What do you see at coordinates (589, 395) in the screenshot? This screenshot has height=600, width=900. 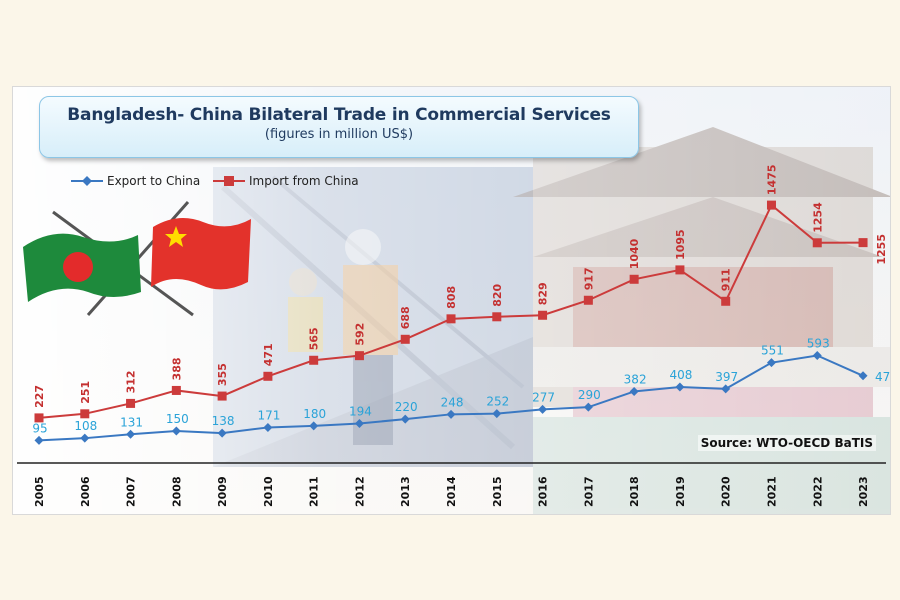 I see `export-data-label: 290` at bounding box center [589, 395].